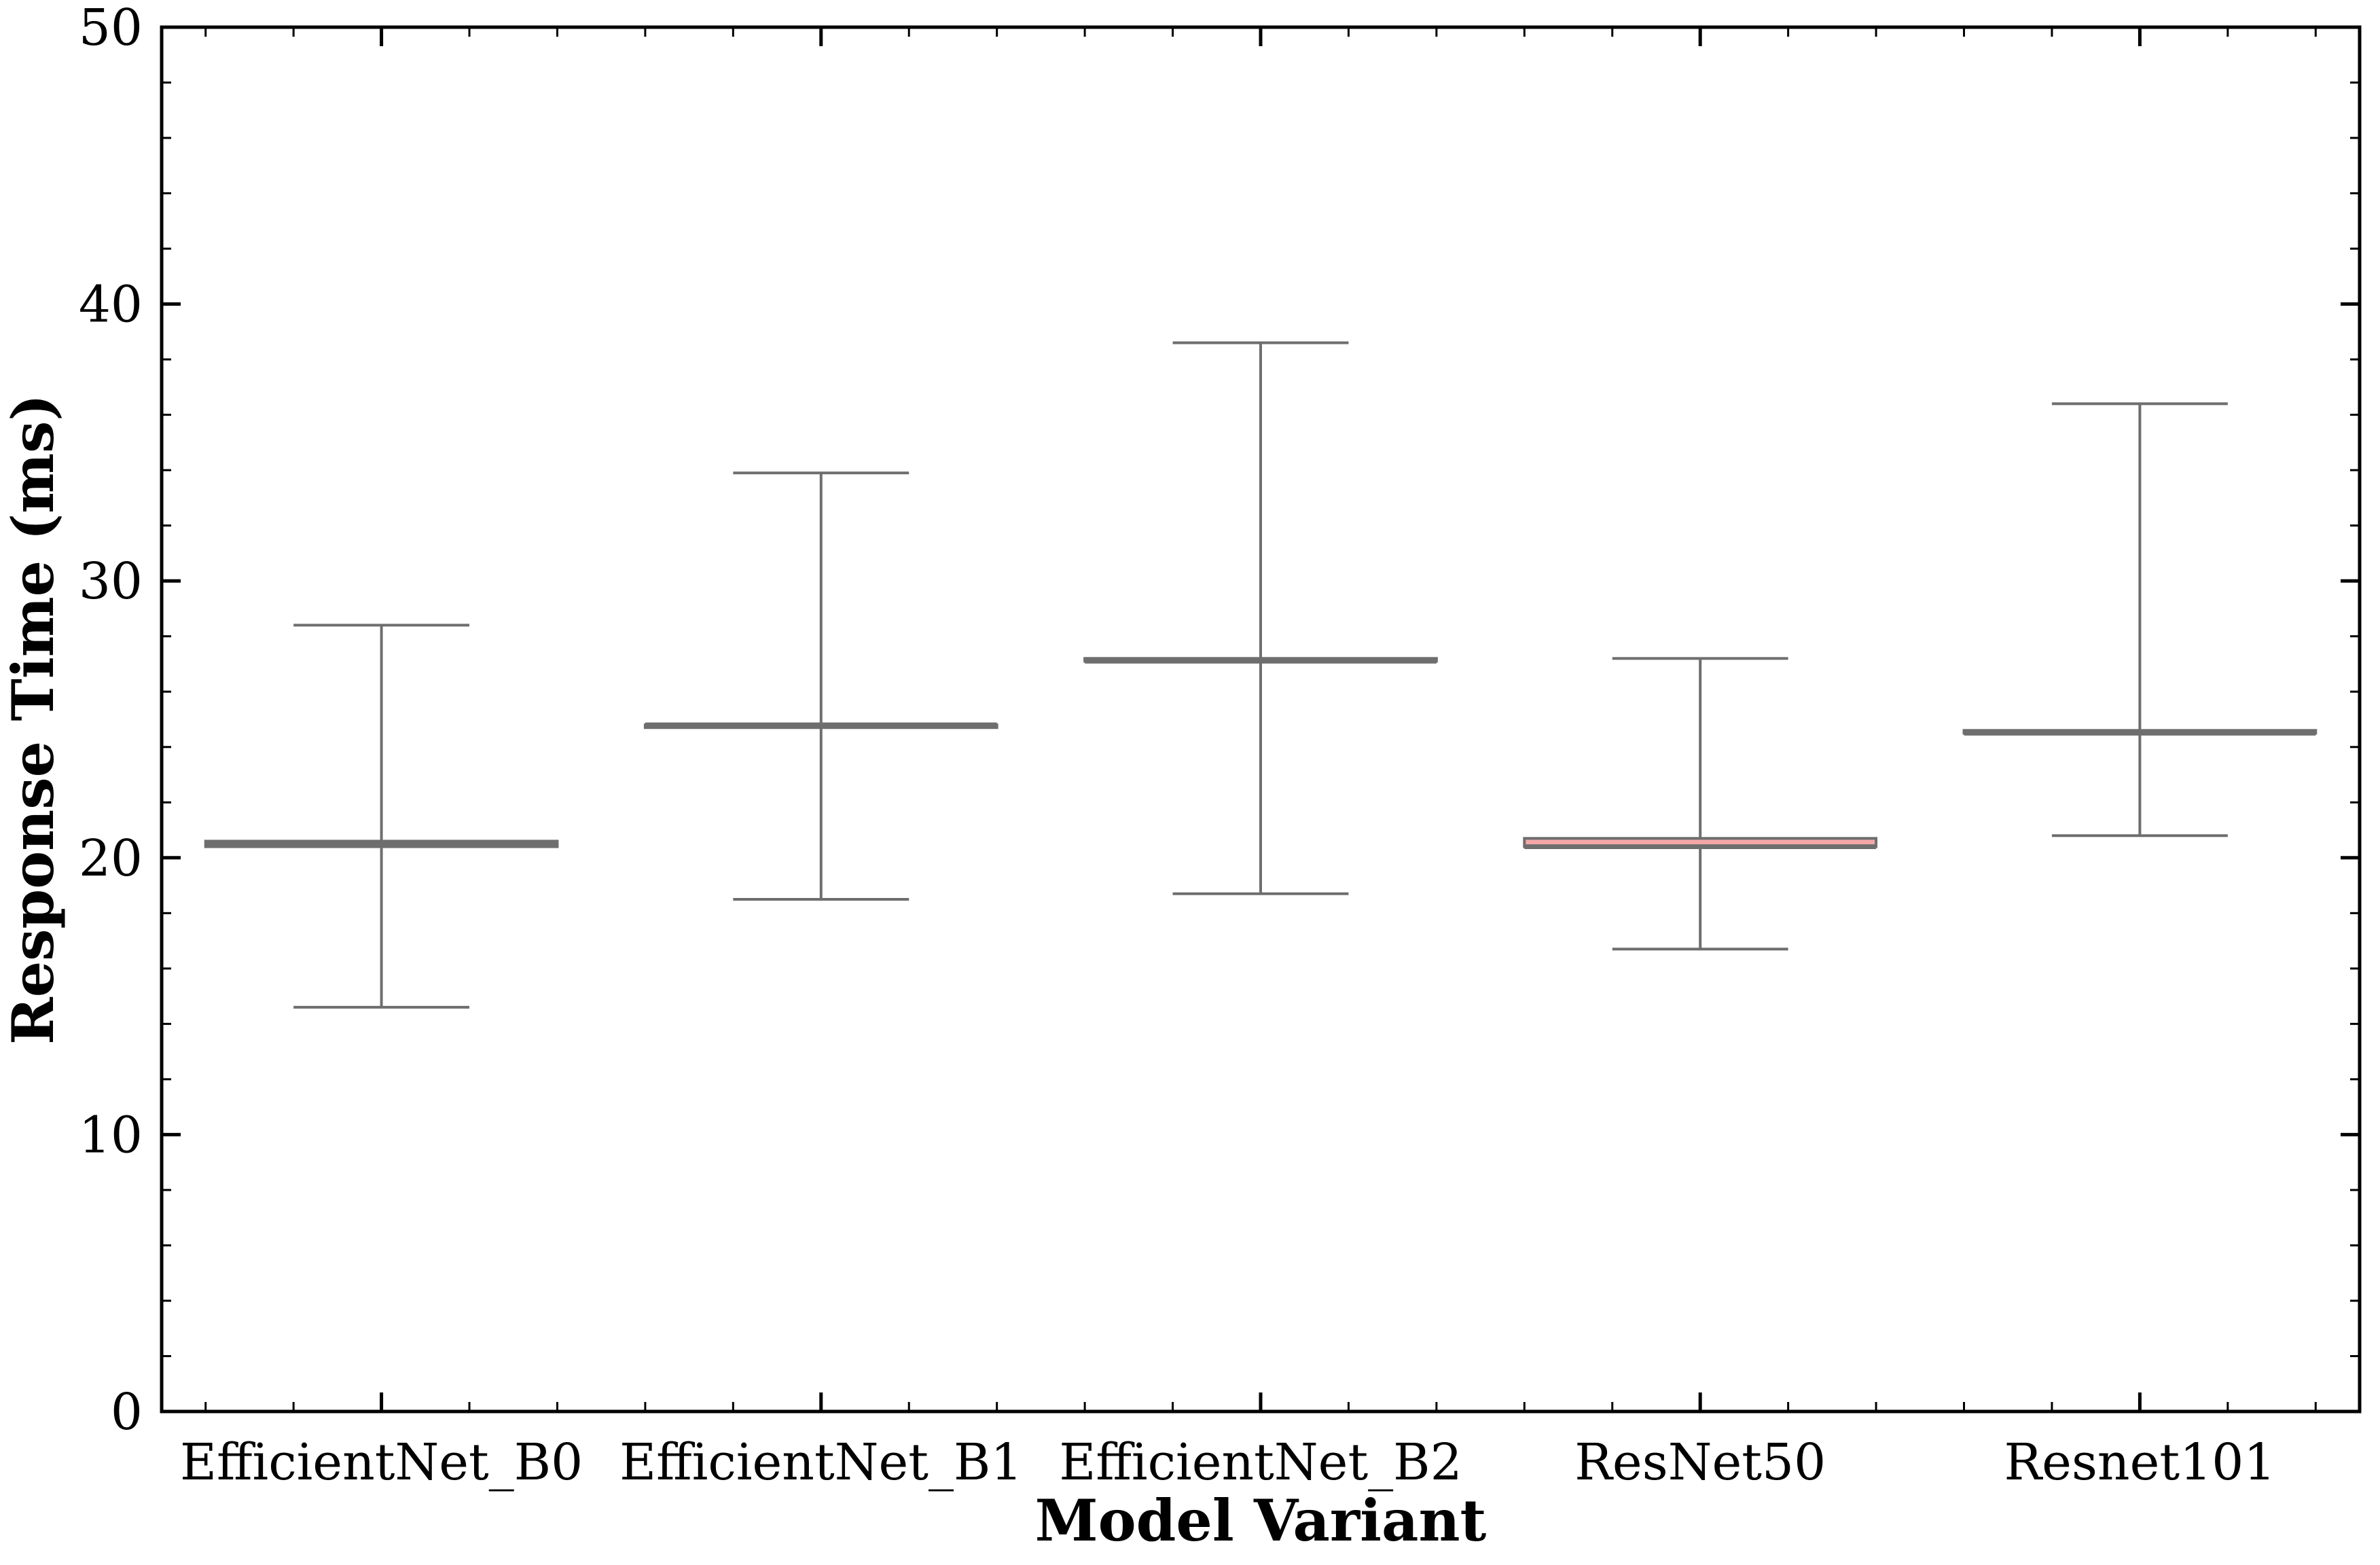  I want to click on box-efficientnet-b1, so click(820, 686).